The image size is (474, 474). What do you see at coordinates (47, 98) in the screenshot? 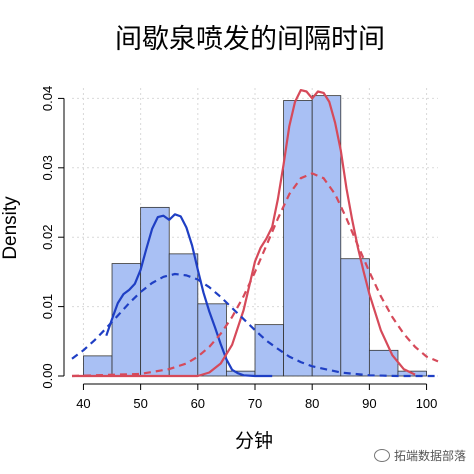
I see `y-tick-label-4: 0.04` at bounding box center [47, 98].